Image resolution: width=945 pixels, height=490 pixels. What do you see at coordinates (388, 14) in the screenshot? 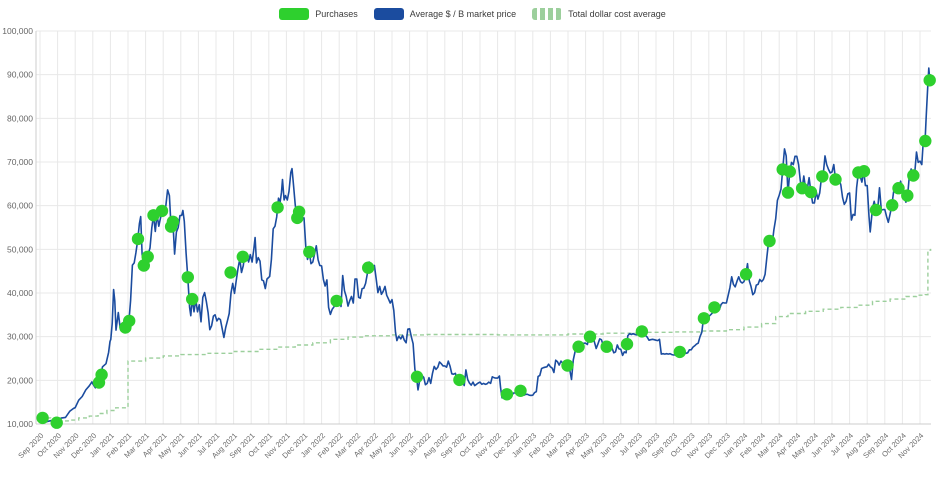
I see `market-price-swatch-icon` at bounding box center [388, 14].